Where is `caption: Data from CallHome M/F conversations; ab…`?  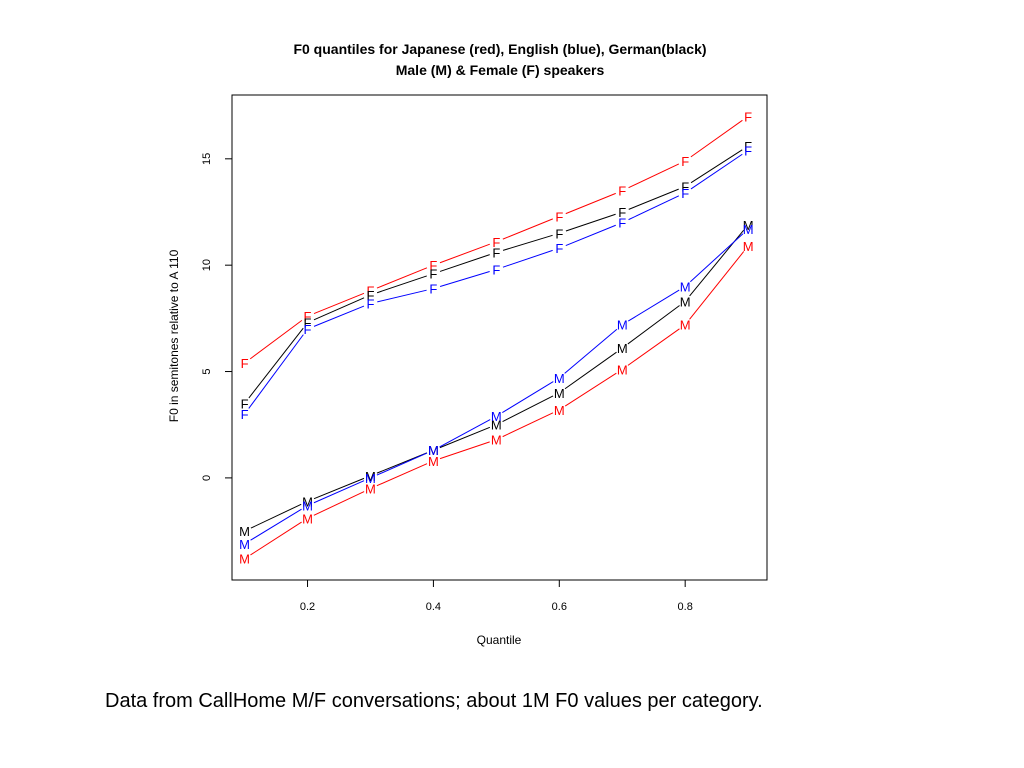
caption: Data from CallHome M/F conversations; ab… is located at coordinates (434, 701).